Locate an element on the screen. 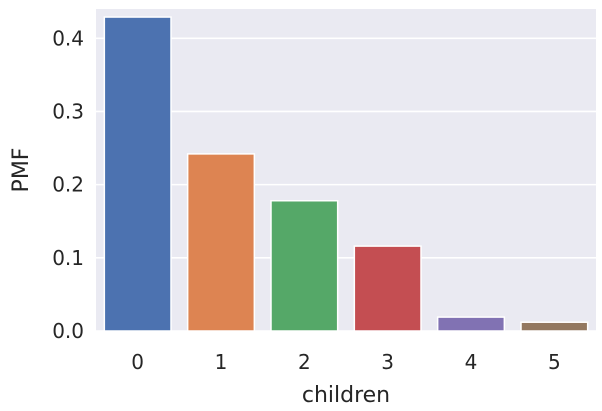  y-axis-label: PMF is located at coordinates (21, 170).